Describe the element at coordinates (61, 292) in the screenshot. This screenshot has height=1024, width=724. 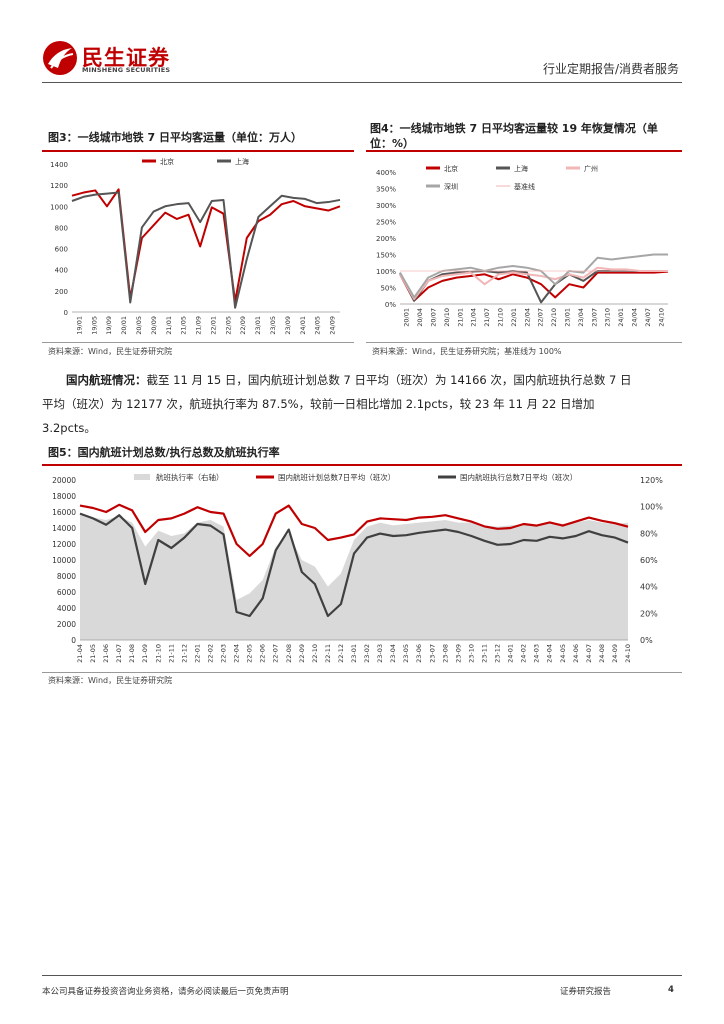
I see `y-tick-label: 200` at that location.